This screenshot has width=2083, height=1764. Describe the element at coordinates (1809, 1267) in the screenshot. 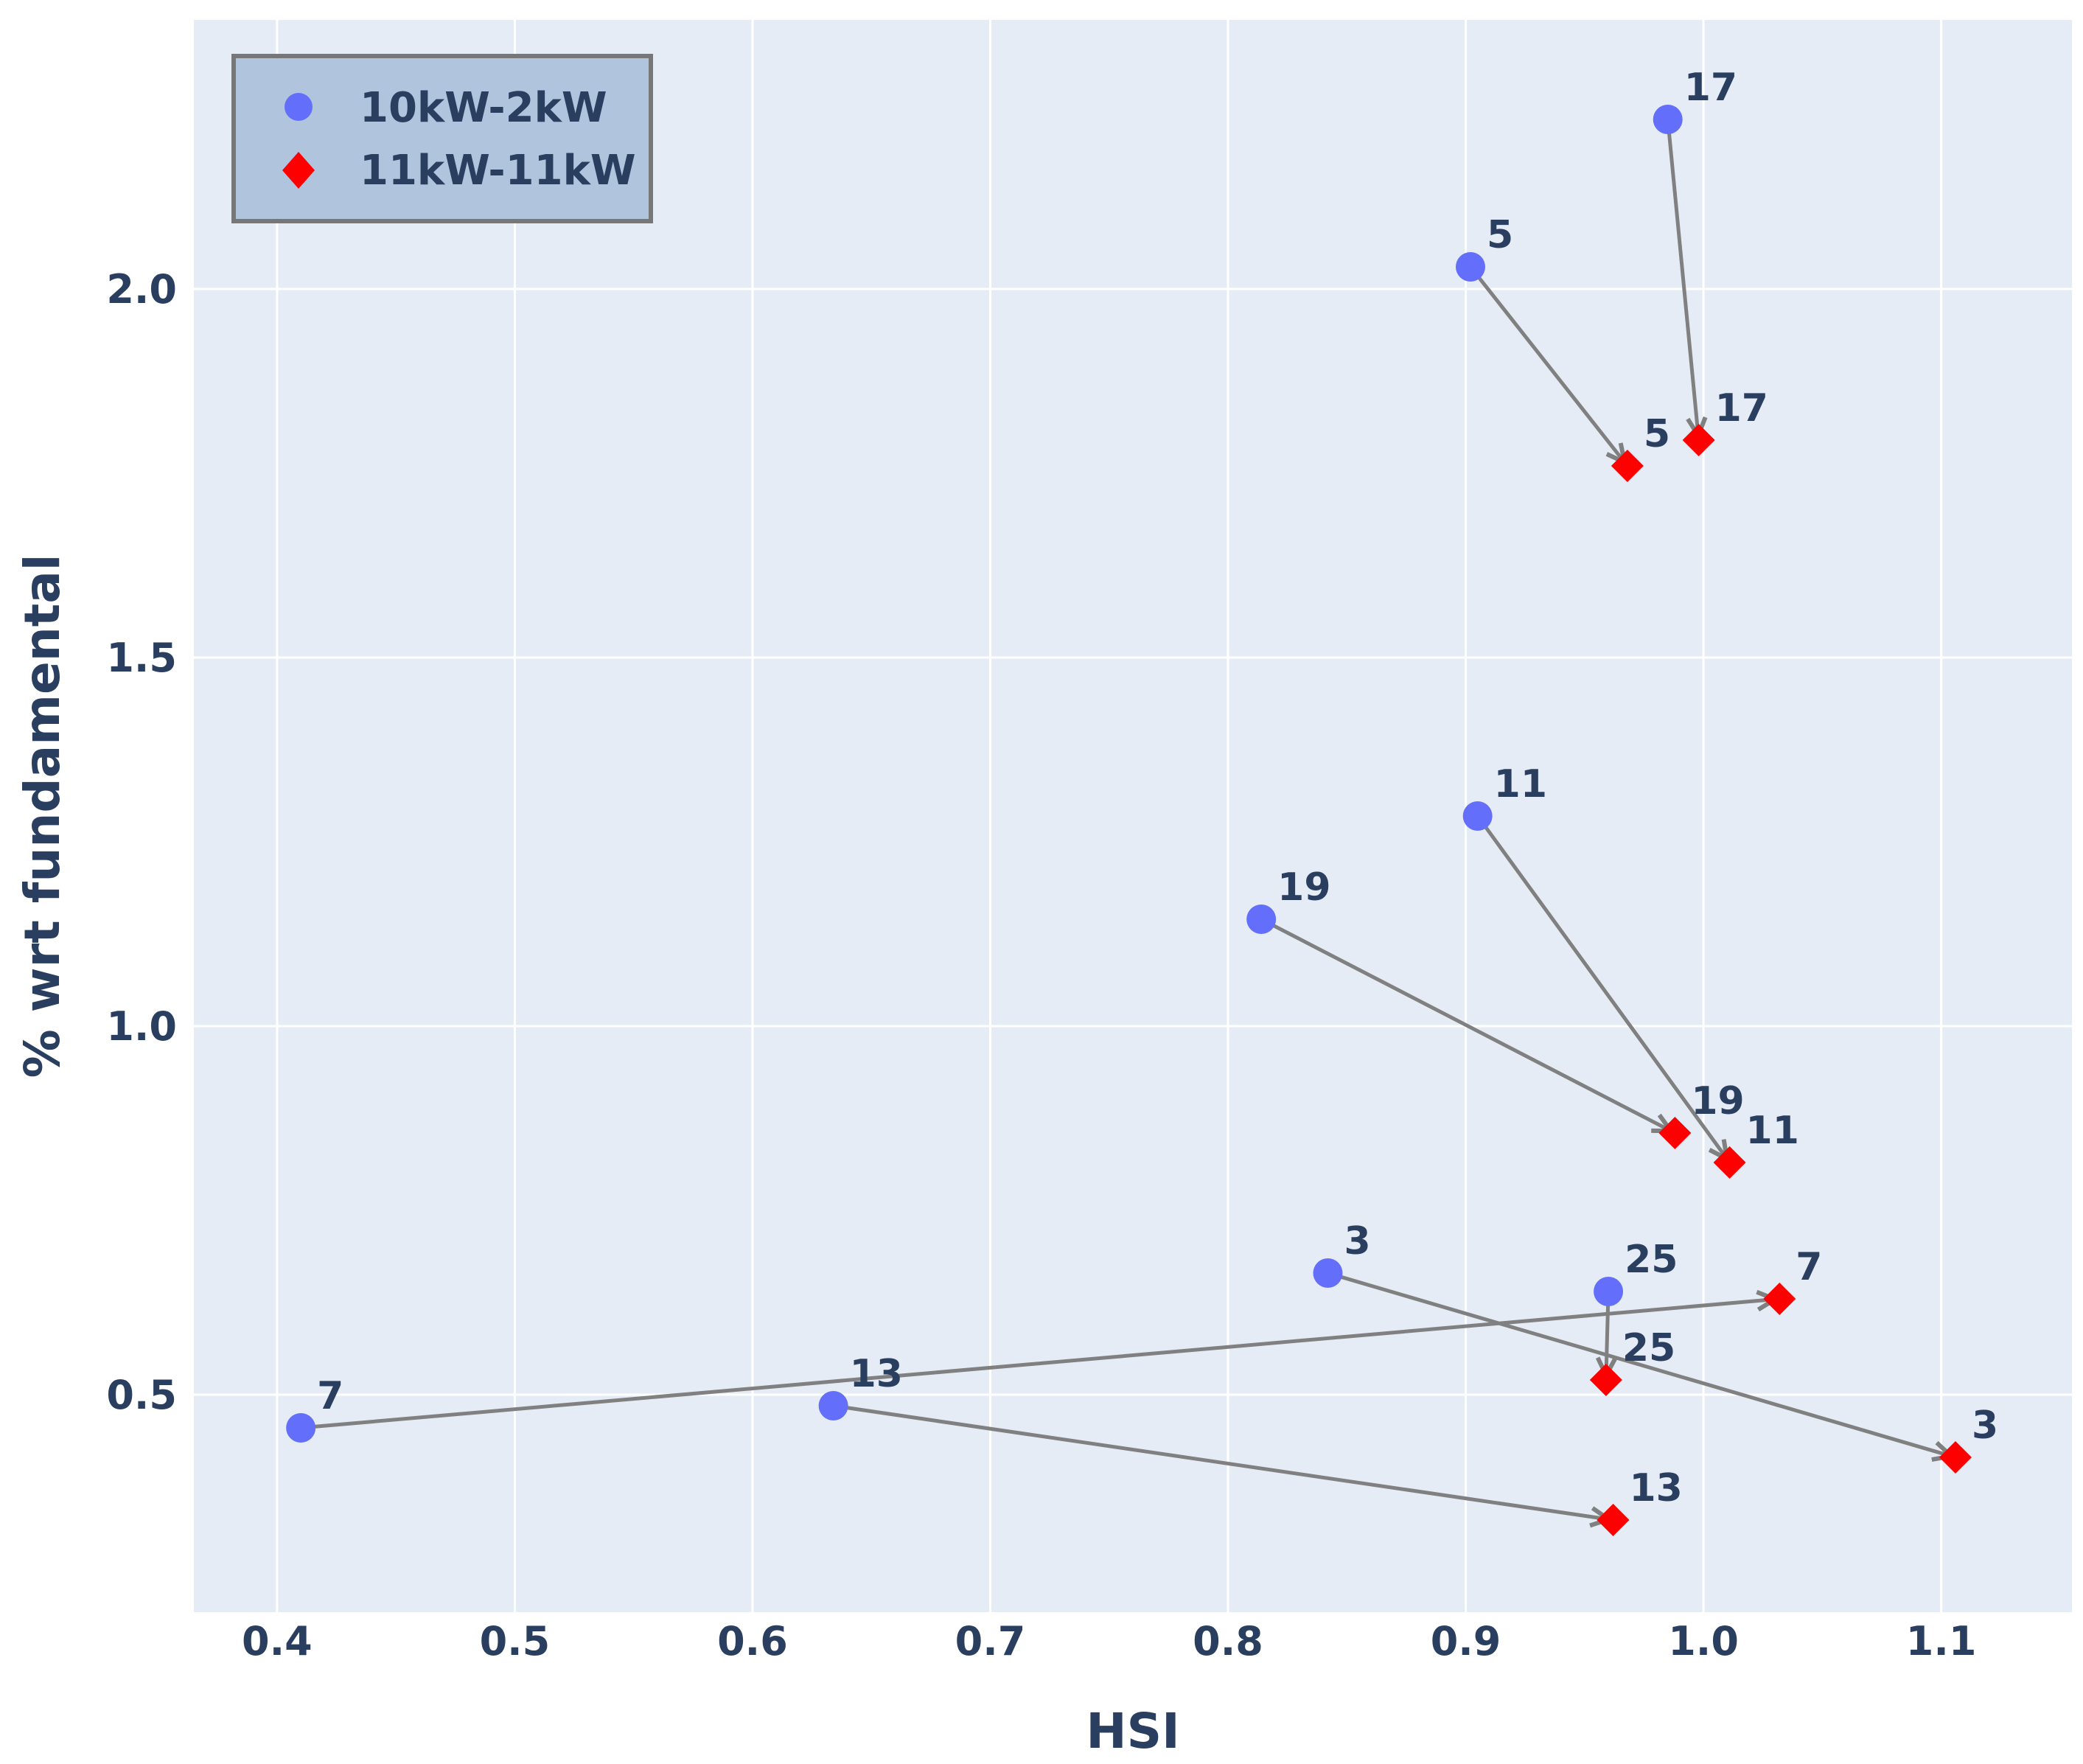

I see `data-label-11kW-11kW-7: 7` at that location.